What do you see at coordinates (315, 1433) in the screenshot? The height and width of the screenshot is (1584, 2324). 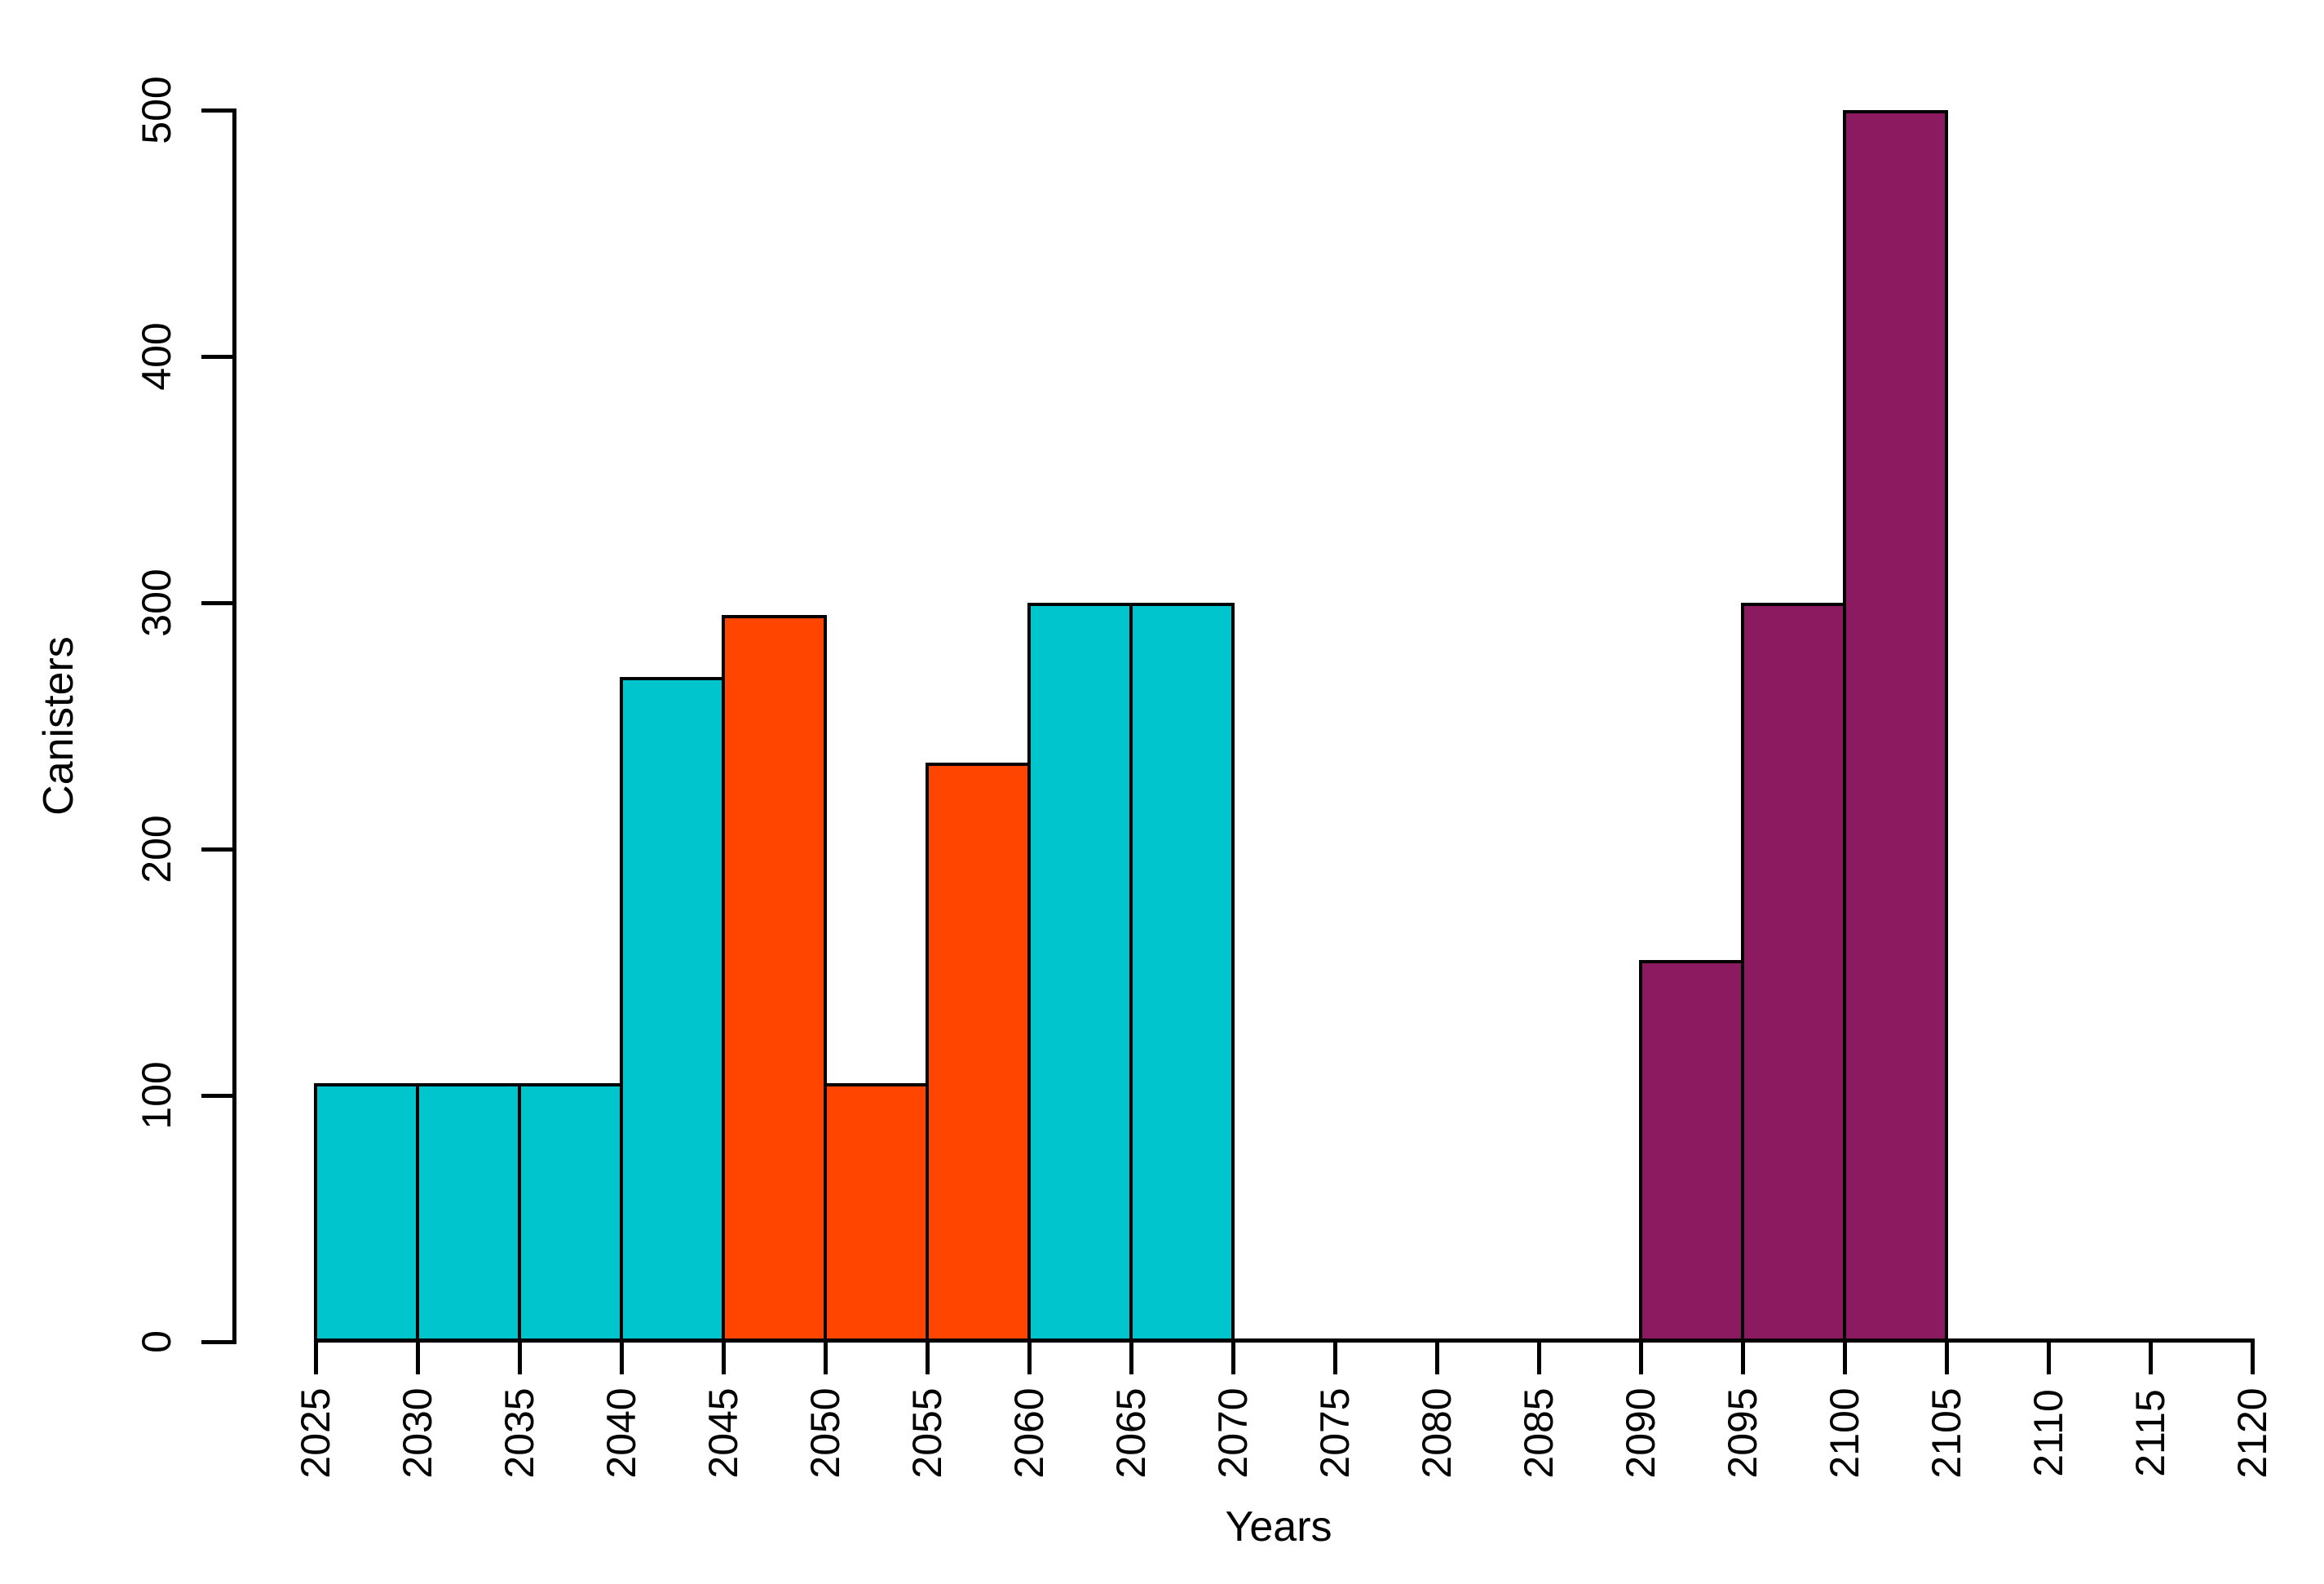 I see `x-tick-label: 2025` at bounding box center [315, 1433].